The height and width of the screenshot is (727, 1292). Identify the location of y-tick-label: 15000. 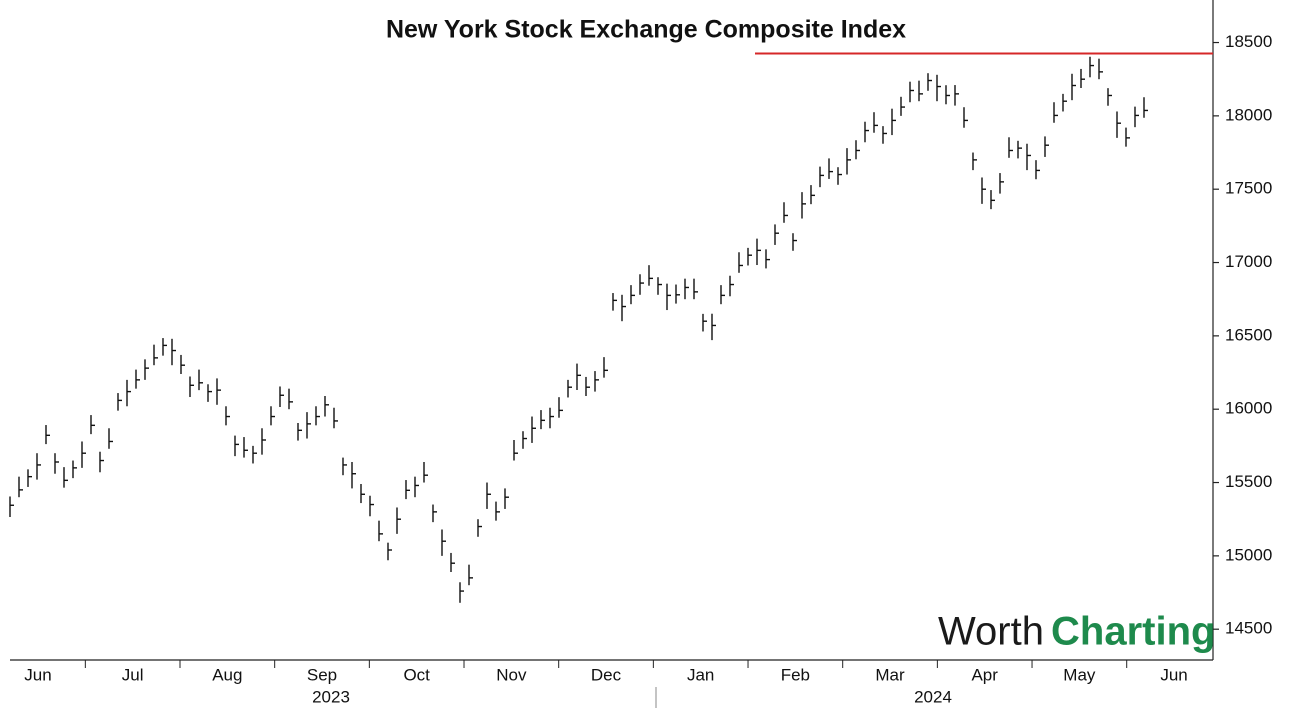
(1248, 554).